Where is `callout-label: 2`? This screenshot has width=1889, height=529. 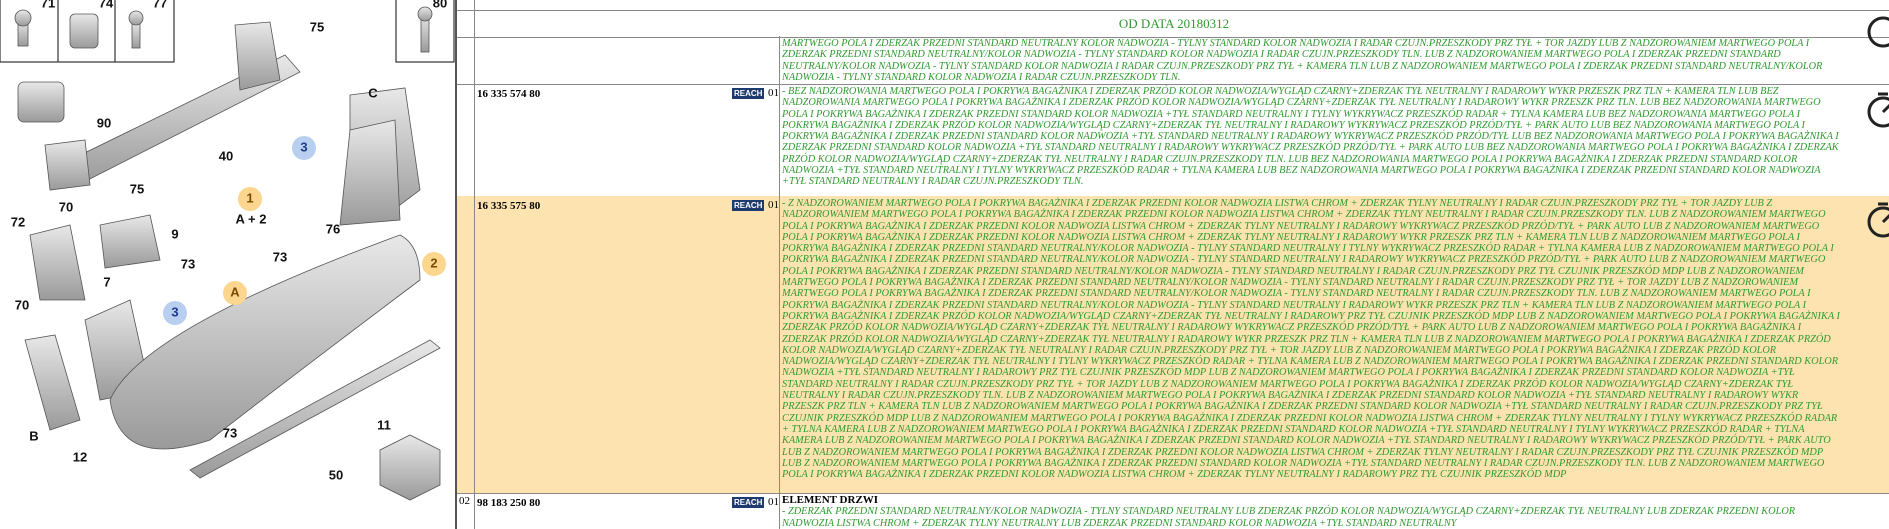 callout-label: 2 is located at coordinates (433, 262).